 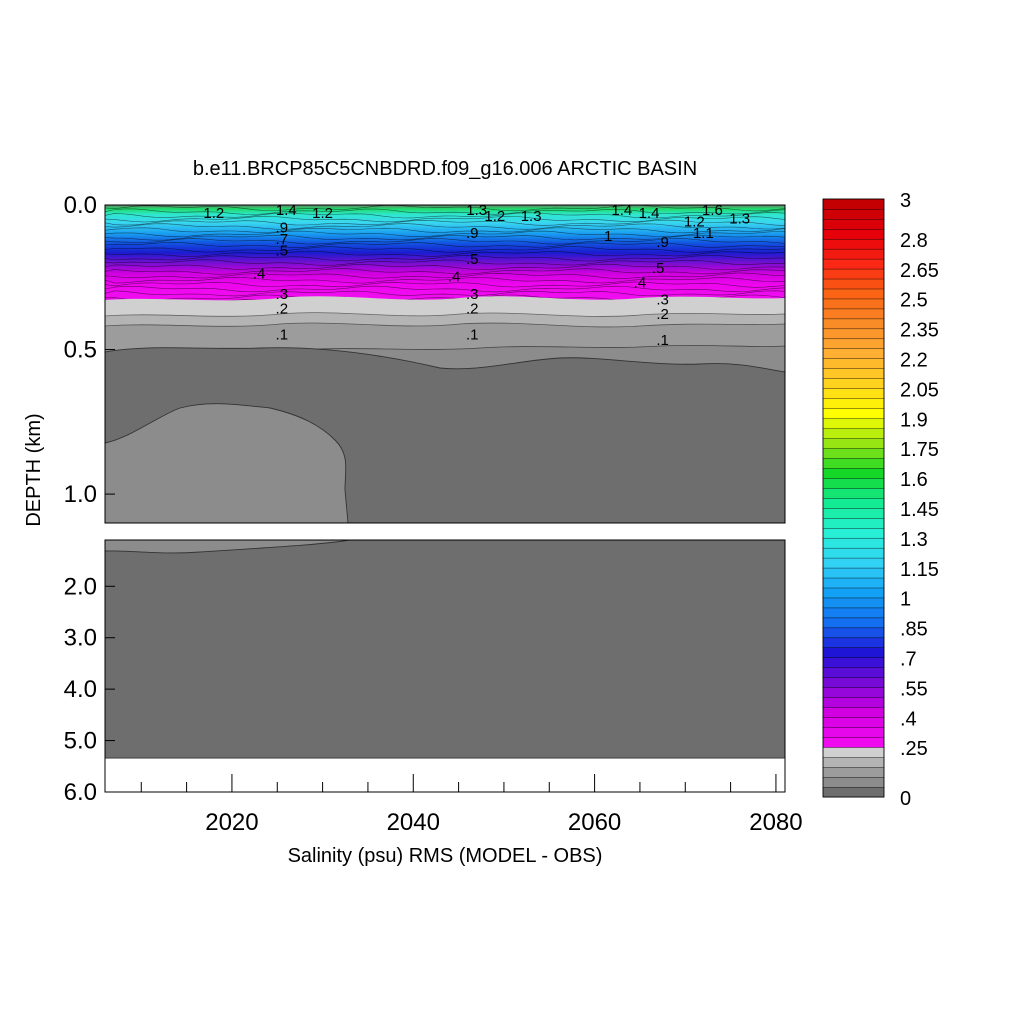 I want to click on y-axis-label: DEPTH (km), so click(x=34, y=469).